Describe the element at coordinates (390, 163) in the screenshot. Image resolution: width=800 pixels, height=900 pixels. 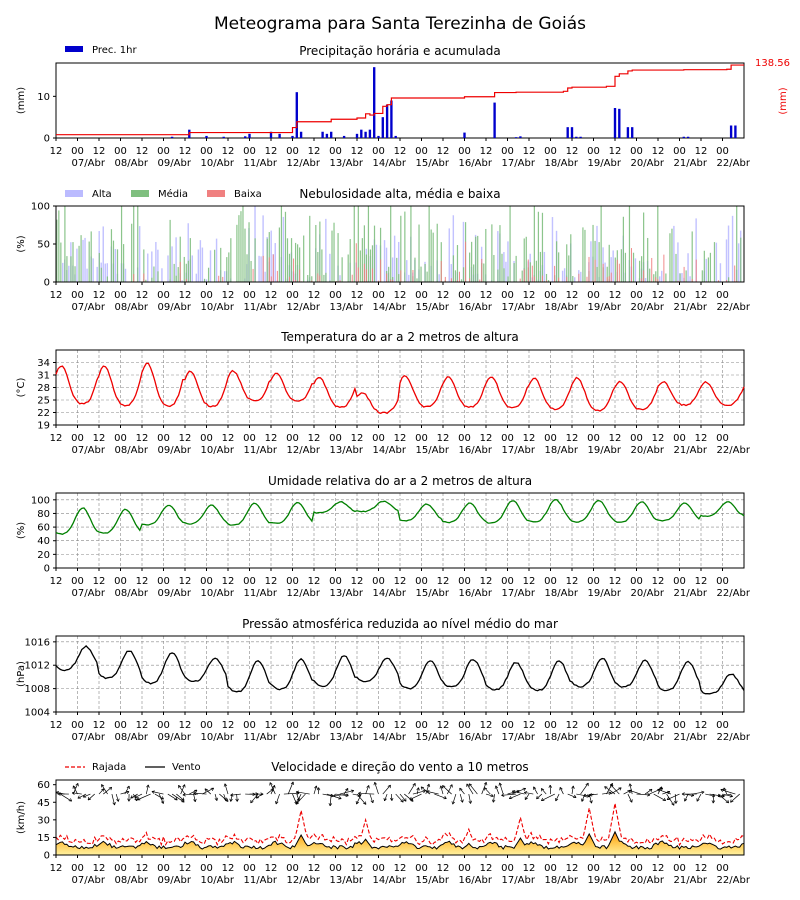
I see `x-date-label: 14/Abr` at that location.